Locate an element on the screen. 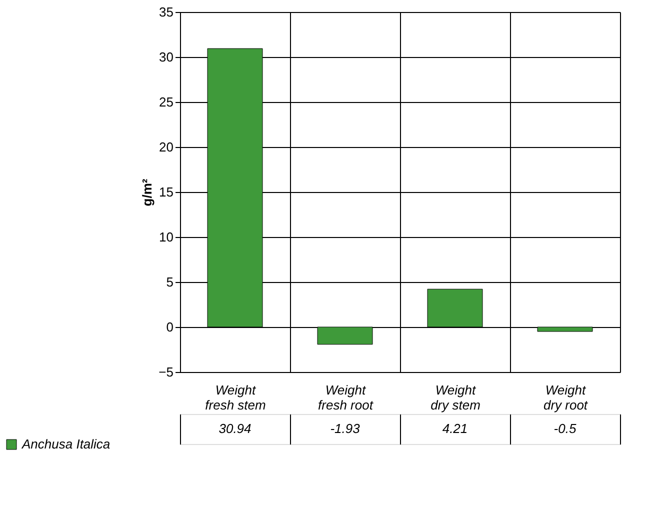  y-tick-label: 0 is located at coordinates (170, 327).